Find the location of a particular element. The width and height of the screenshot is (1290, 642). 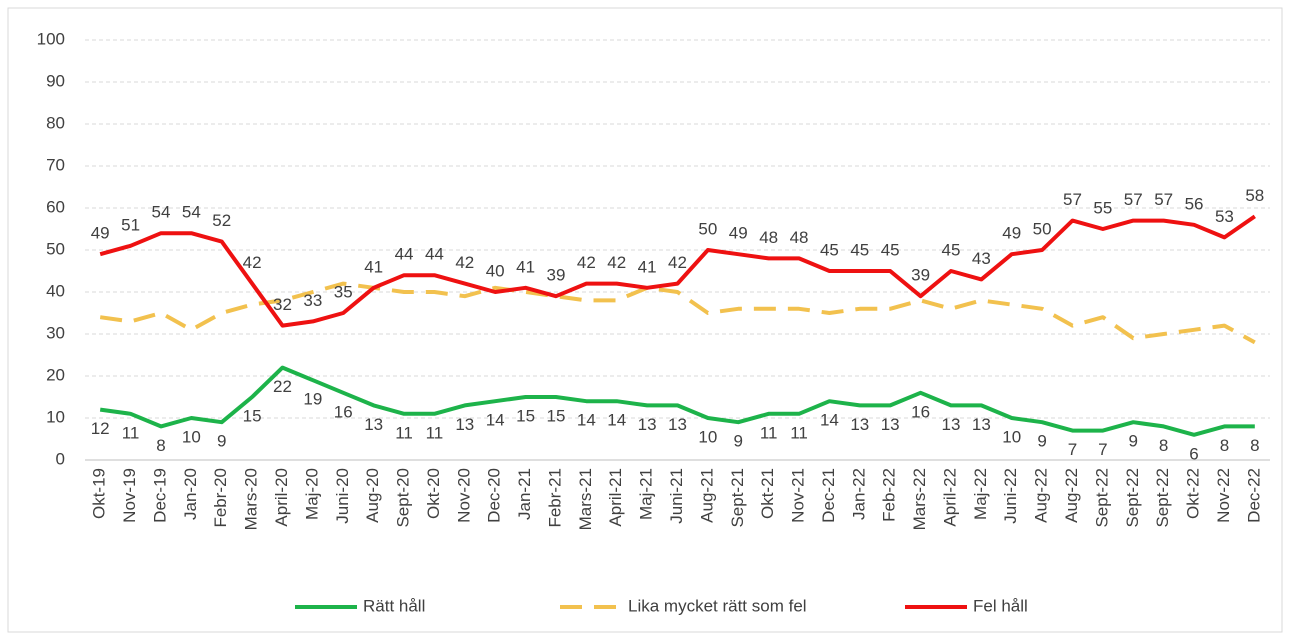

x-tick-label: Mars-21 is located at coordinates (585, 499).